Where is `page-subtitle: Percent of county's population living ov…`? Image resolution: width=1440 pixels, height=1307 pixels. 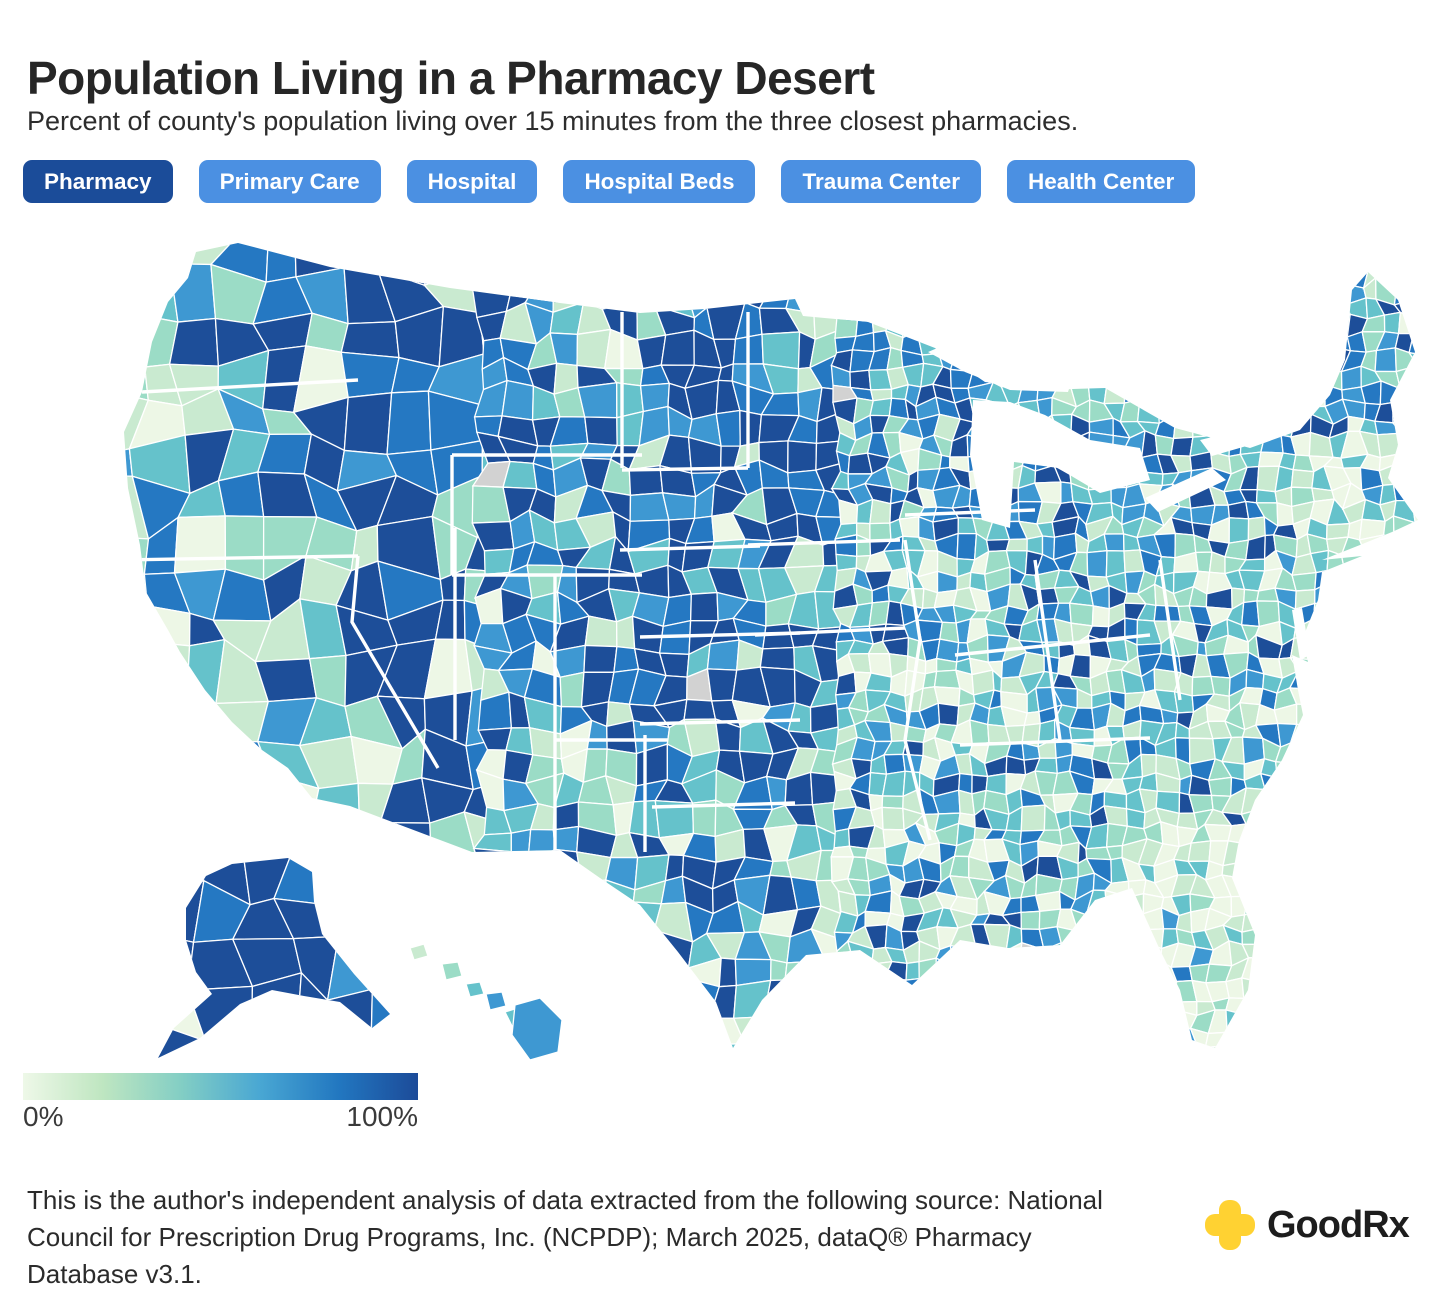
page-subtitle: Percent of county's population living ov… is located at coordinates (553, 121).